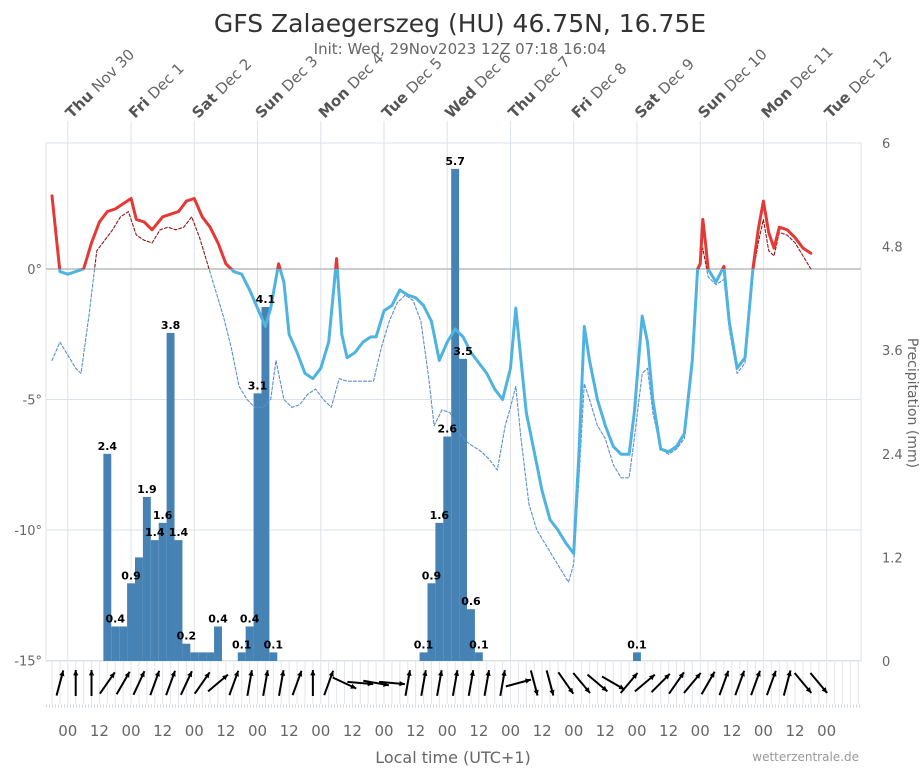  I want to click on chart-subtitle: Init: Wed, 29Nov2023 12Z 07:18 16:04, so click(460, 49).